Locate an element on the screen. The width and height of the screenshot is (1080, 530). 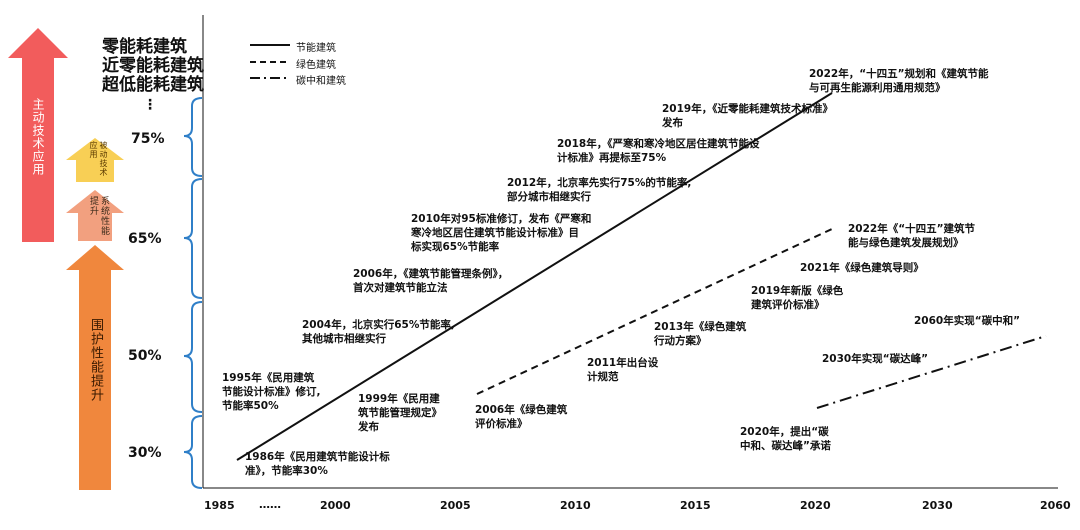
pct-65: 65% is located at coordinates (145, 239).